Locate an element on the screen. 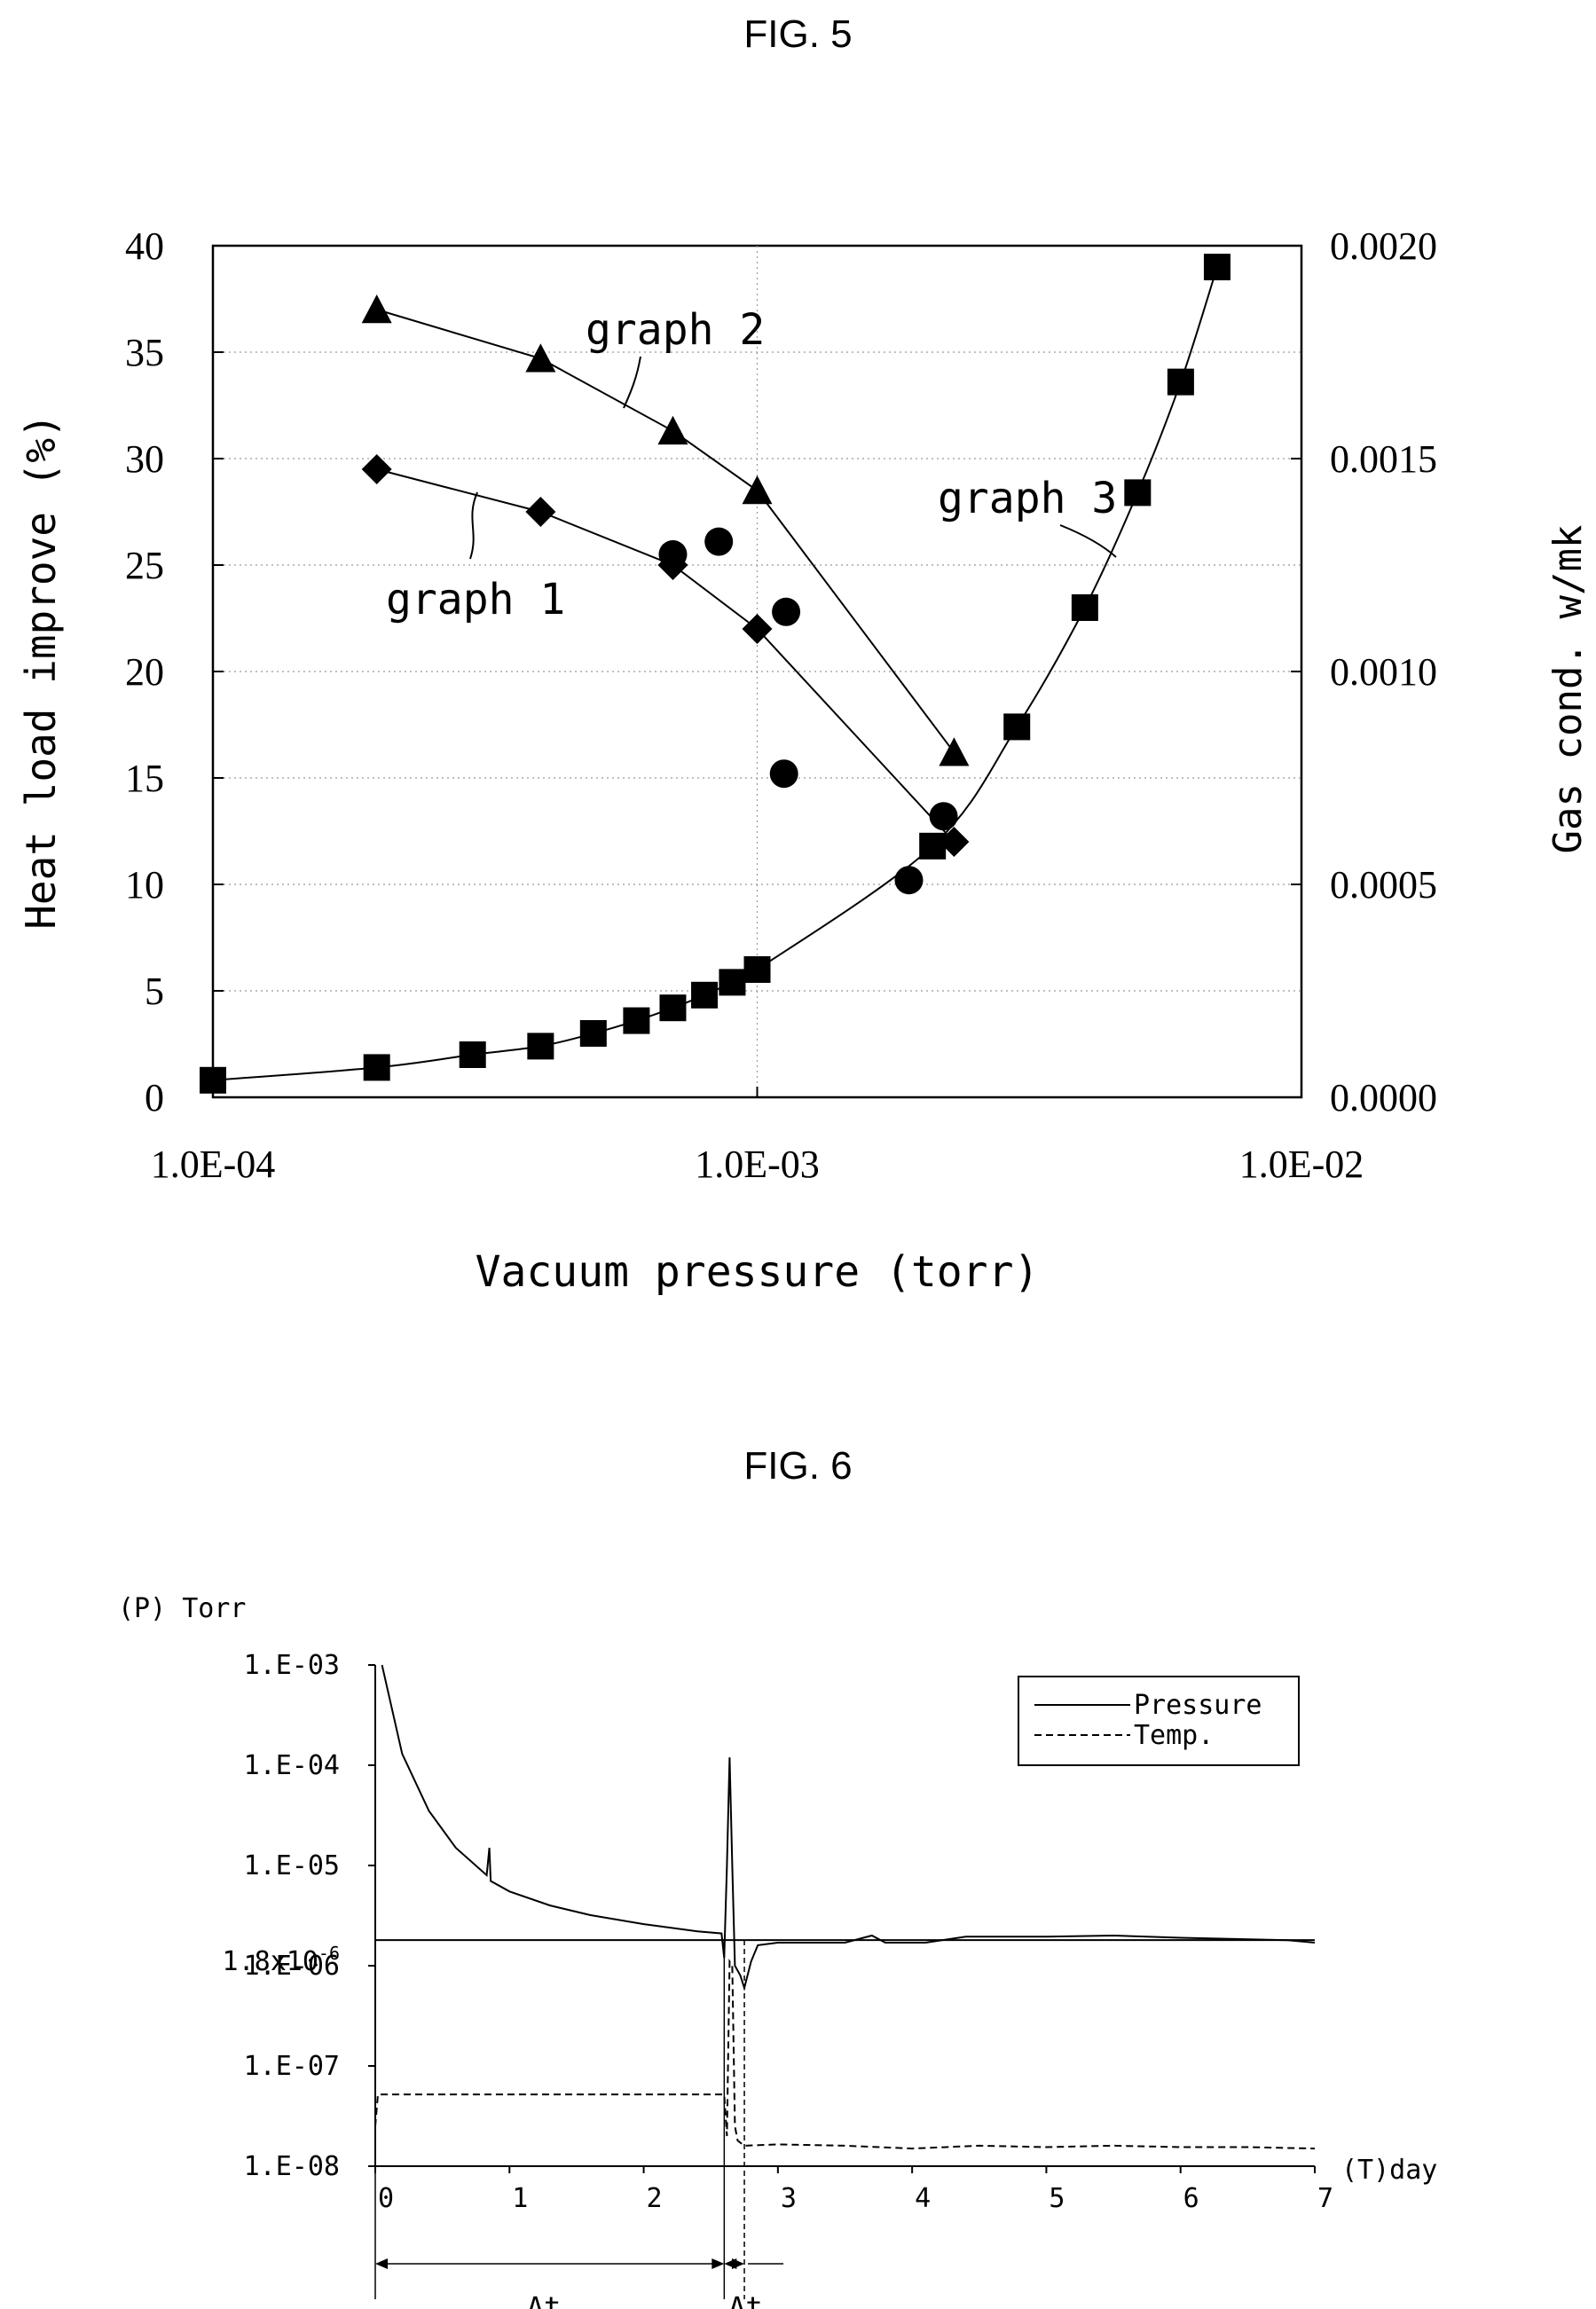 The width and height of the screenshot is (1596, 2309). y-tick-label: 1.E-07 is located at coordinates (292, 2066).